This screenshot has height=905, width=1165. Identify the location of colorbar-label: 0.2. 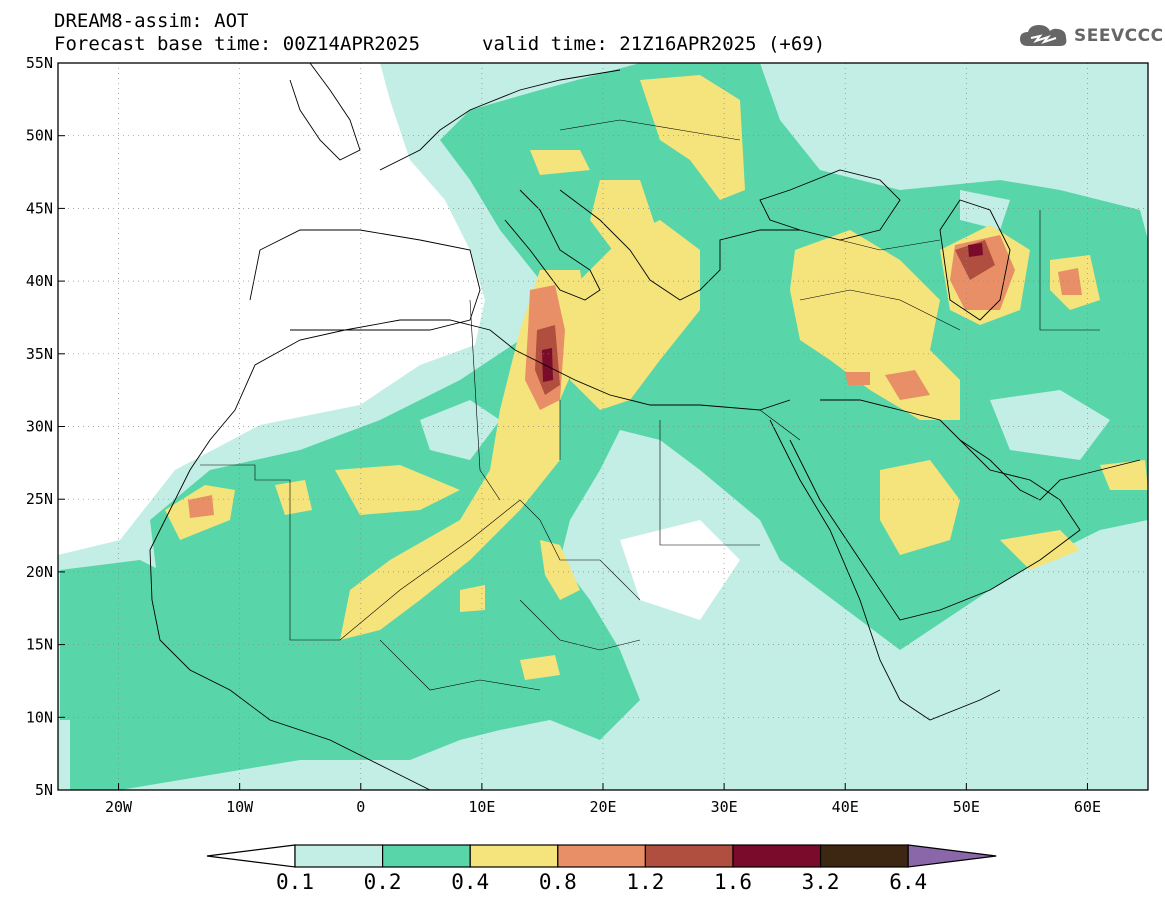
(383, 882).